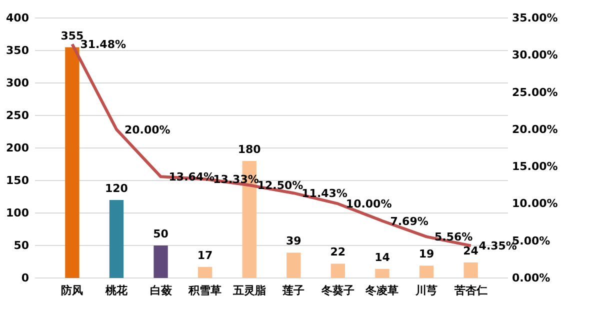  What do you see at coordinates (426, 254) in the screenshot?
I see `data-label: 19` at bounding box center [426, 254].